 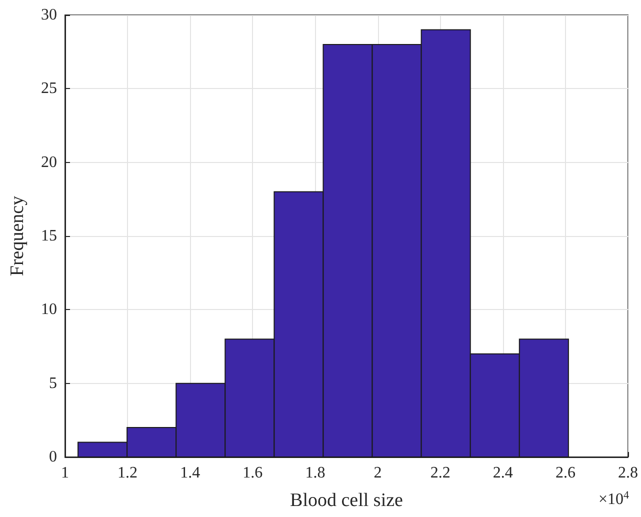 What do you see at coordinates (252, 473) in the screenshot?
I see `x-tick-label: 1.6` at bounding box center [252, 473].